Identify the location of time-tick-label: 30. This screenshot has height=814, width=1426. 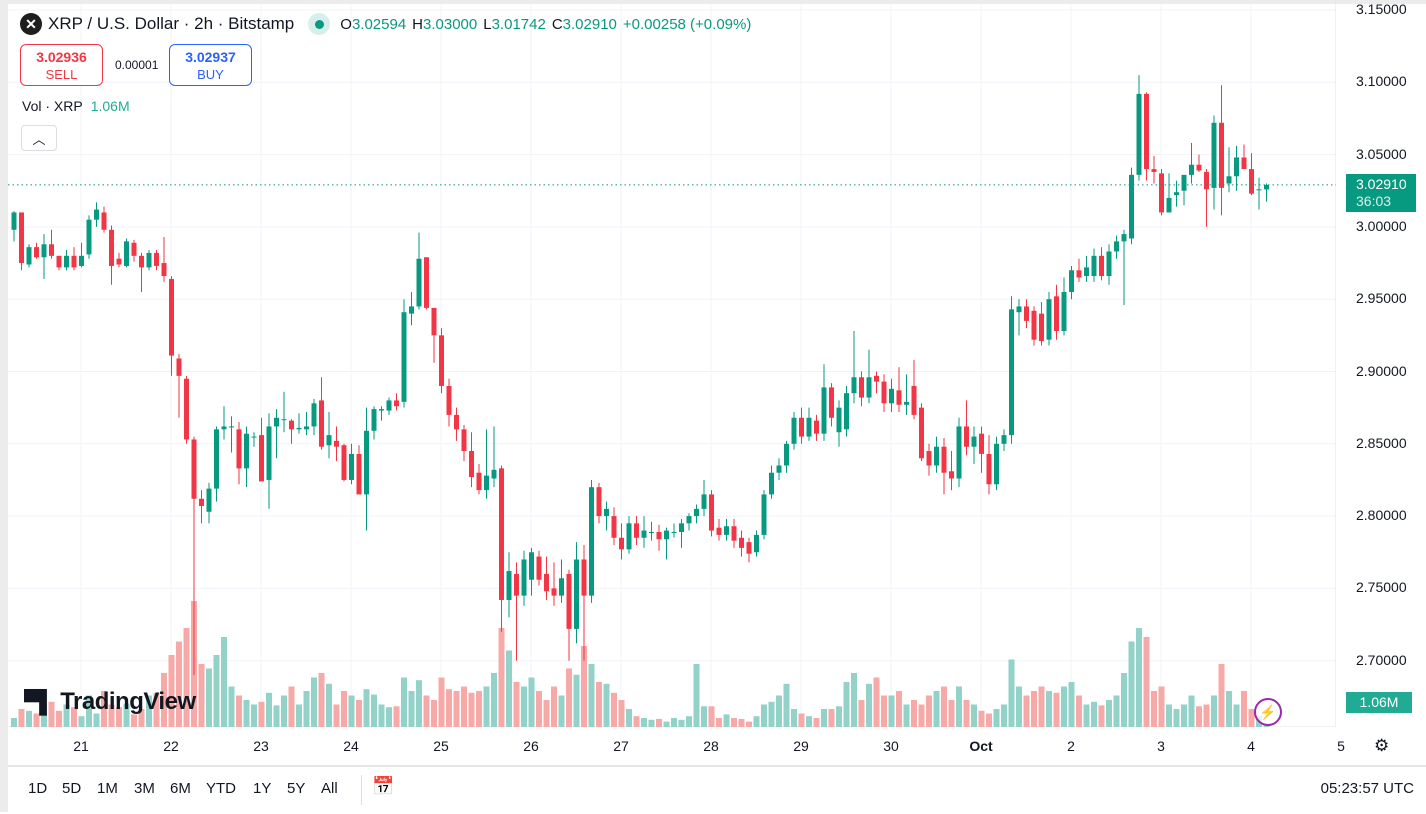
(891, 746).